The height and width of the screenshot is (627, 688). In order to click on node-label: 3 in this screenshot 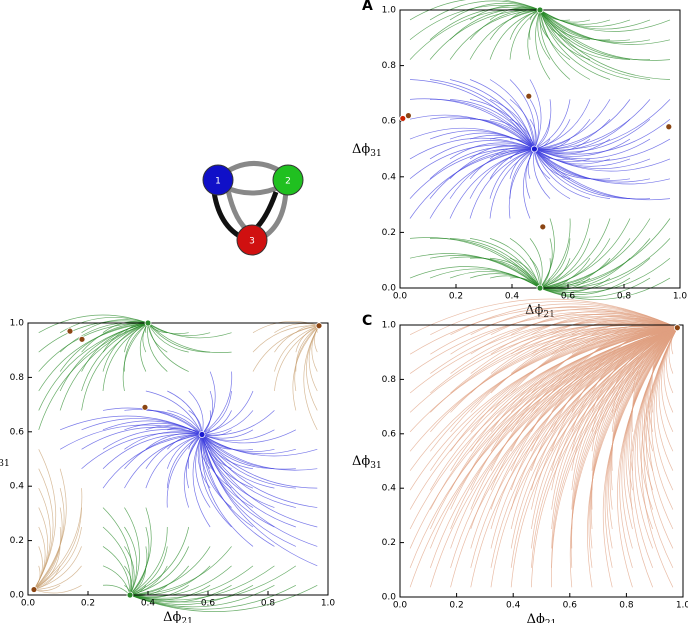, I will do `click(252, 242)`.